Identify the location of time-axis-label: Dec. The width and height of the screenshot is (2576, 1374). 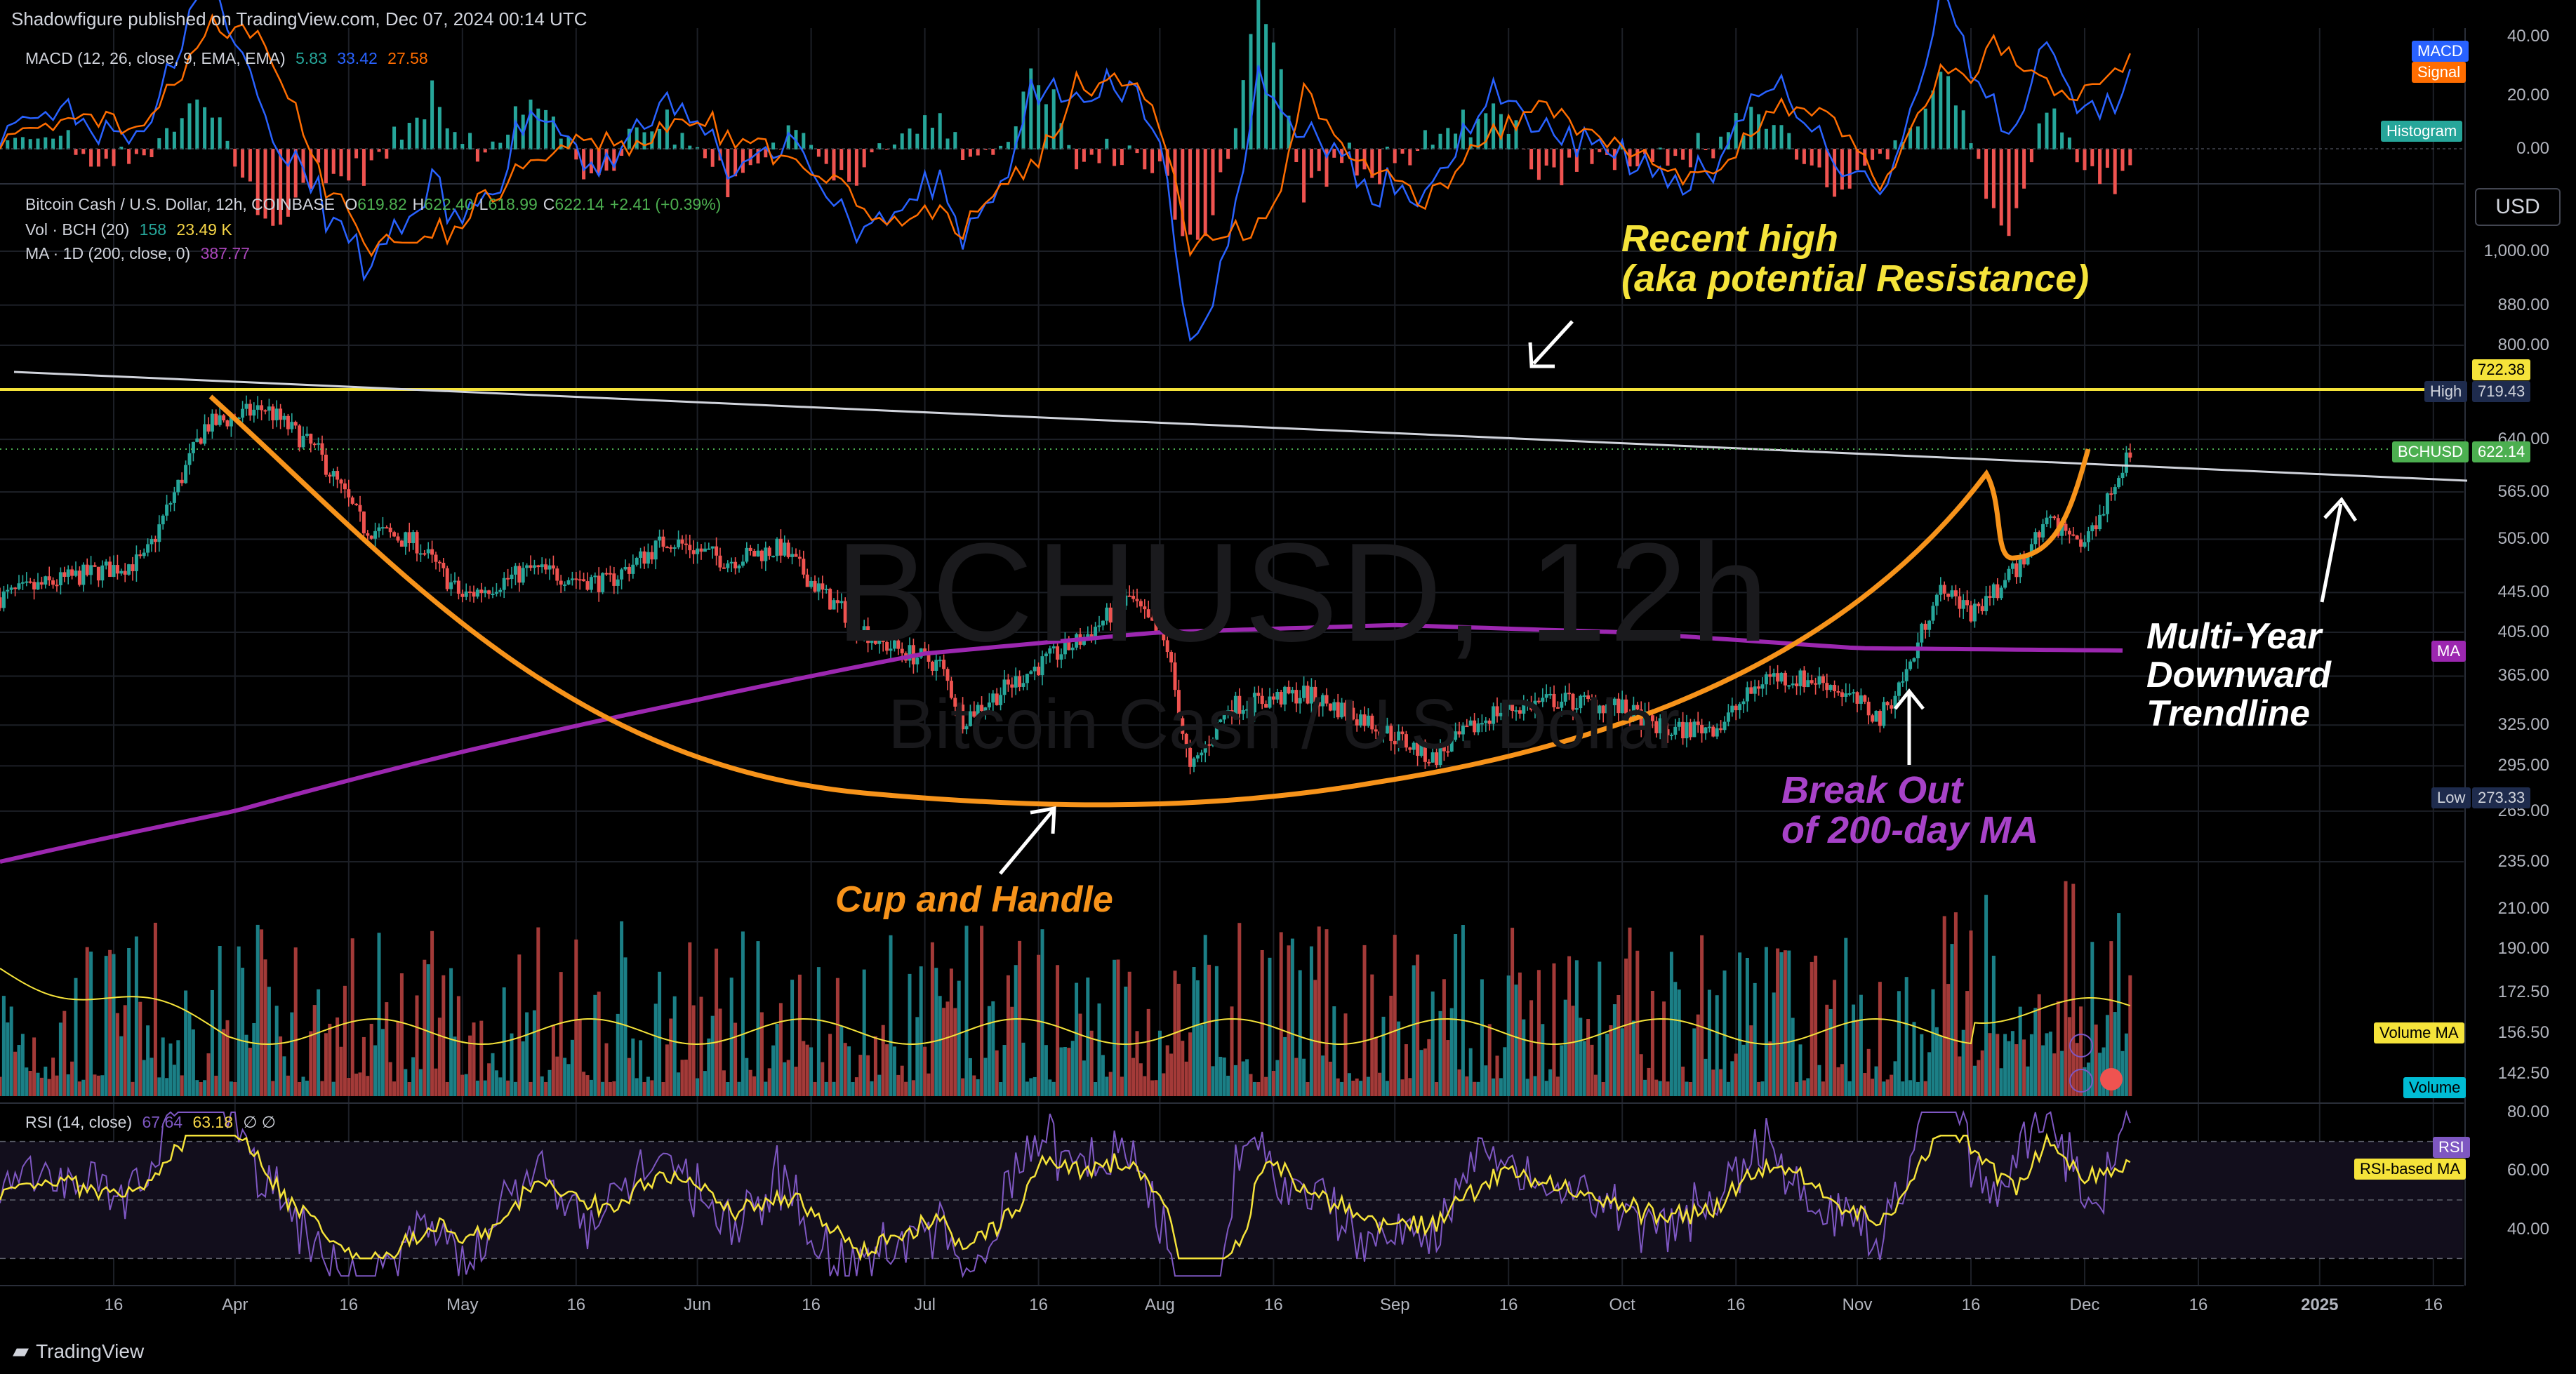
(2084, 1304).